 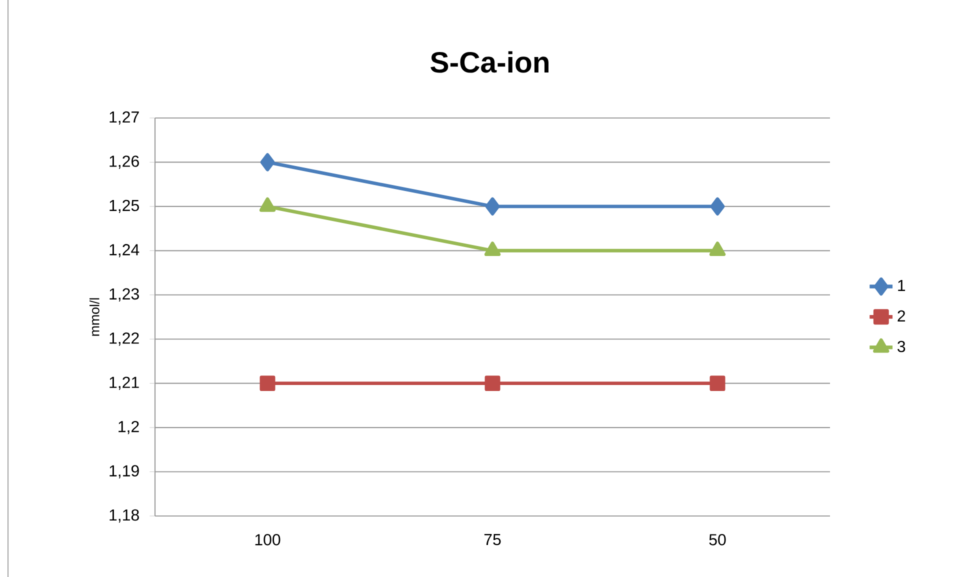 I want to click on y-tick-label: 1,27, so click(x=124, y=118).